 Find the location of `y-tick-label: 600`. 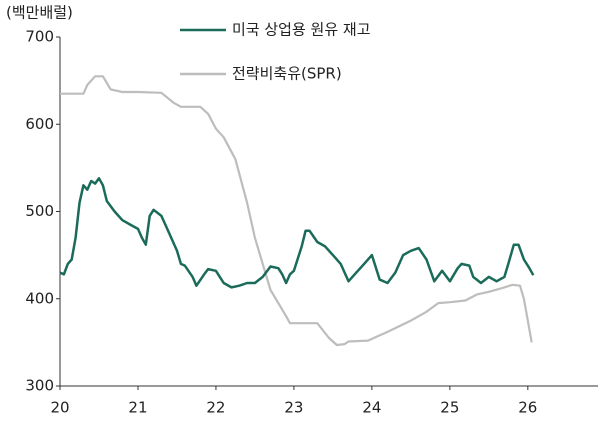

y-tick-label: 600 is located at coordinates (39, 124).